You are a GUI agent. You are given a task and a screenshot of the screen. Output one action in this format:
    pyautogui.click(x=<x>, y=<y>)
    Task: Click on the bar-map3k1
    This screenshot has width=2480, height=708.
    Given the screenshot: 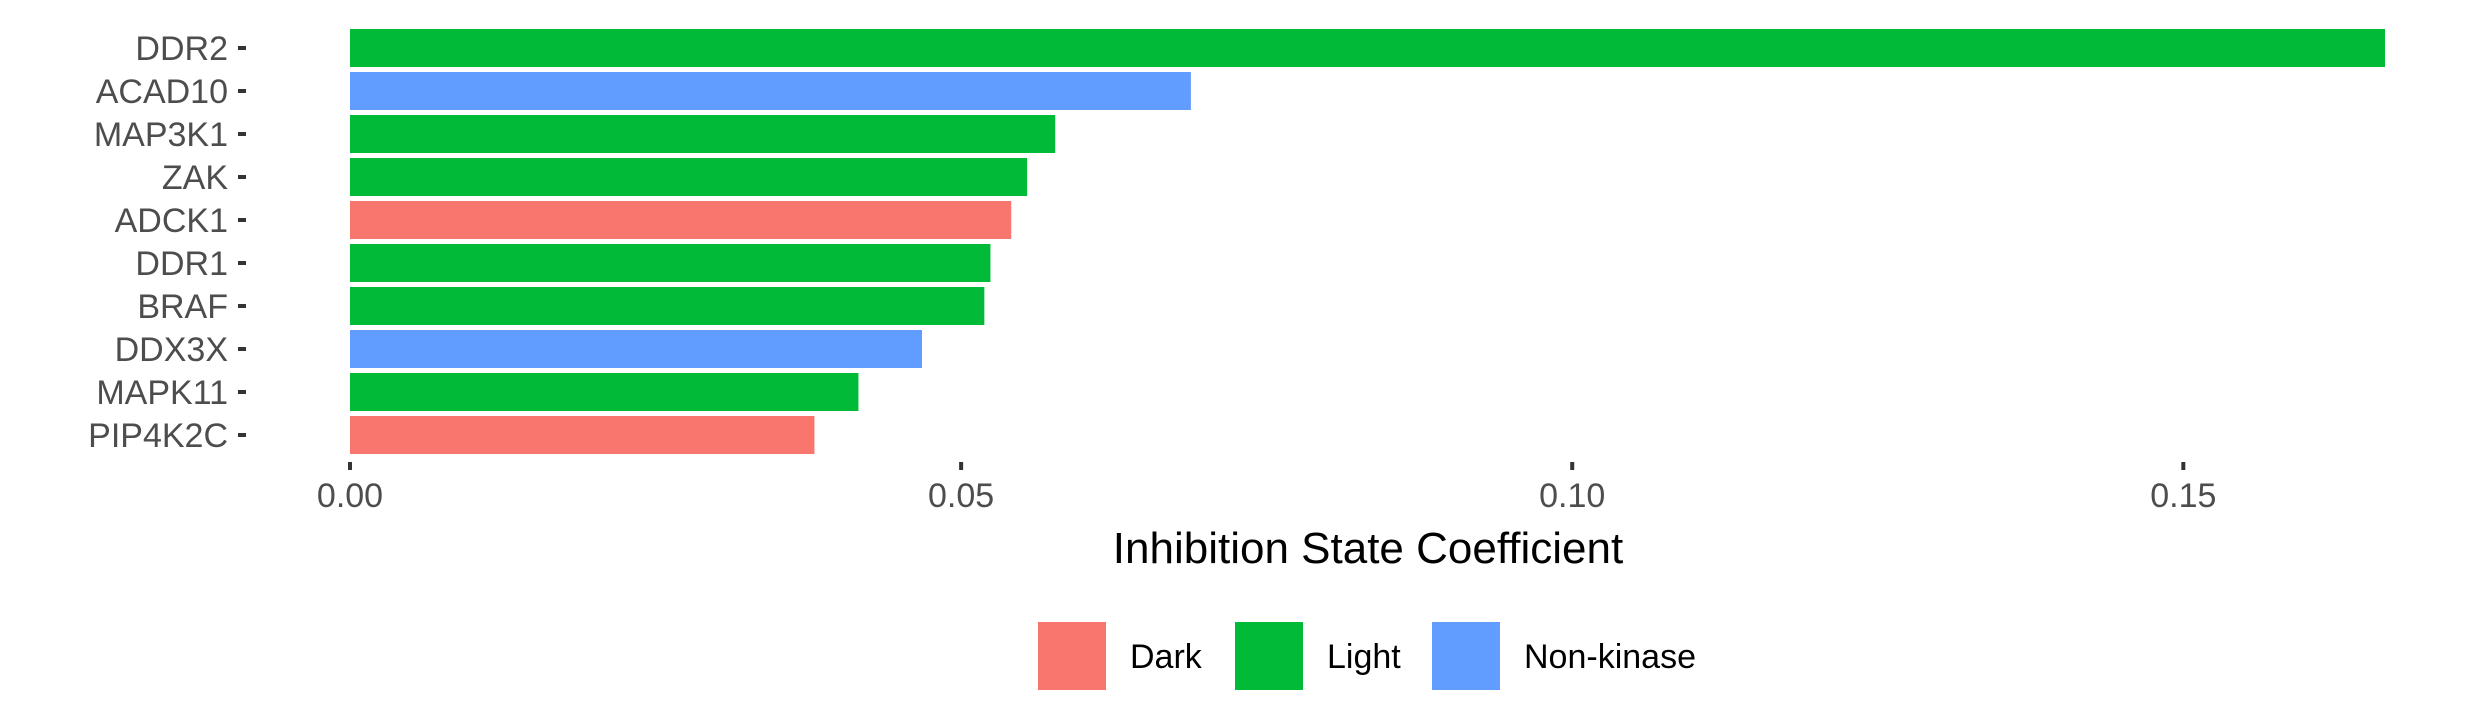 What is the action you would take?
    pyautogui.click(x=703, y=134)
    